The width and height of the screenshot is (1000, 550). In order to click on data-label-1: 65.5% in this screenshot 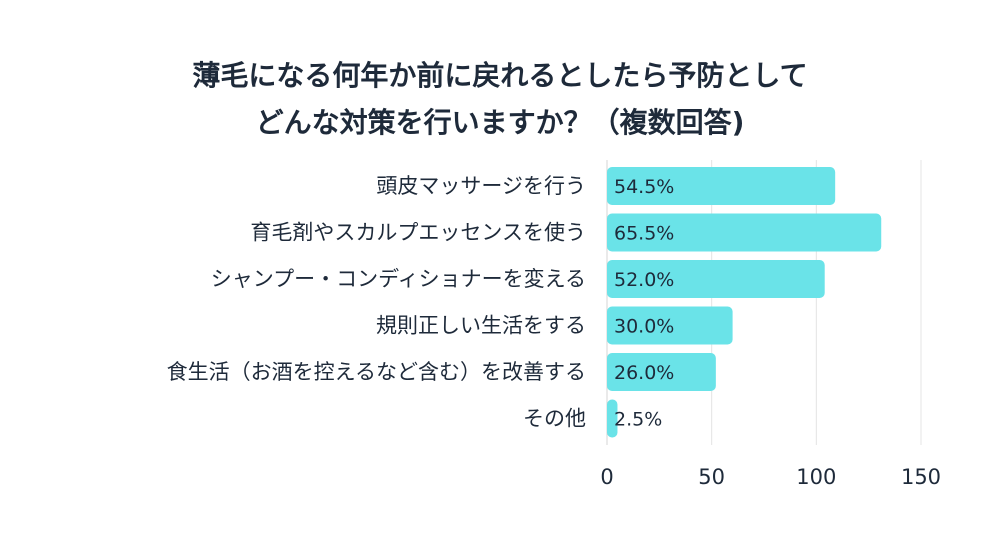, I will do `click(644, 234)`.